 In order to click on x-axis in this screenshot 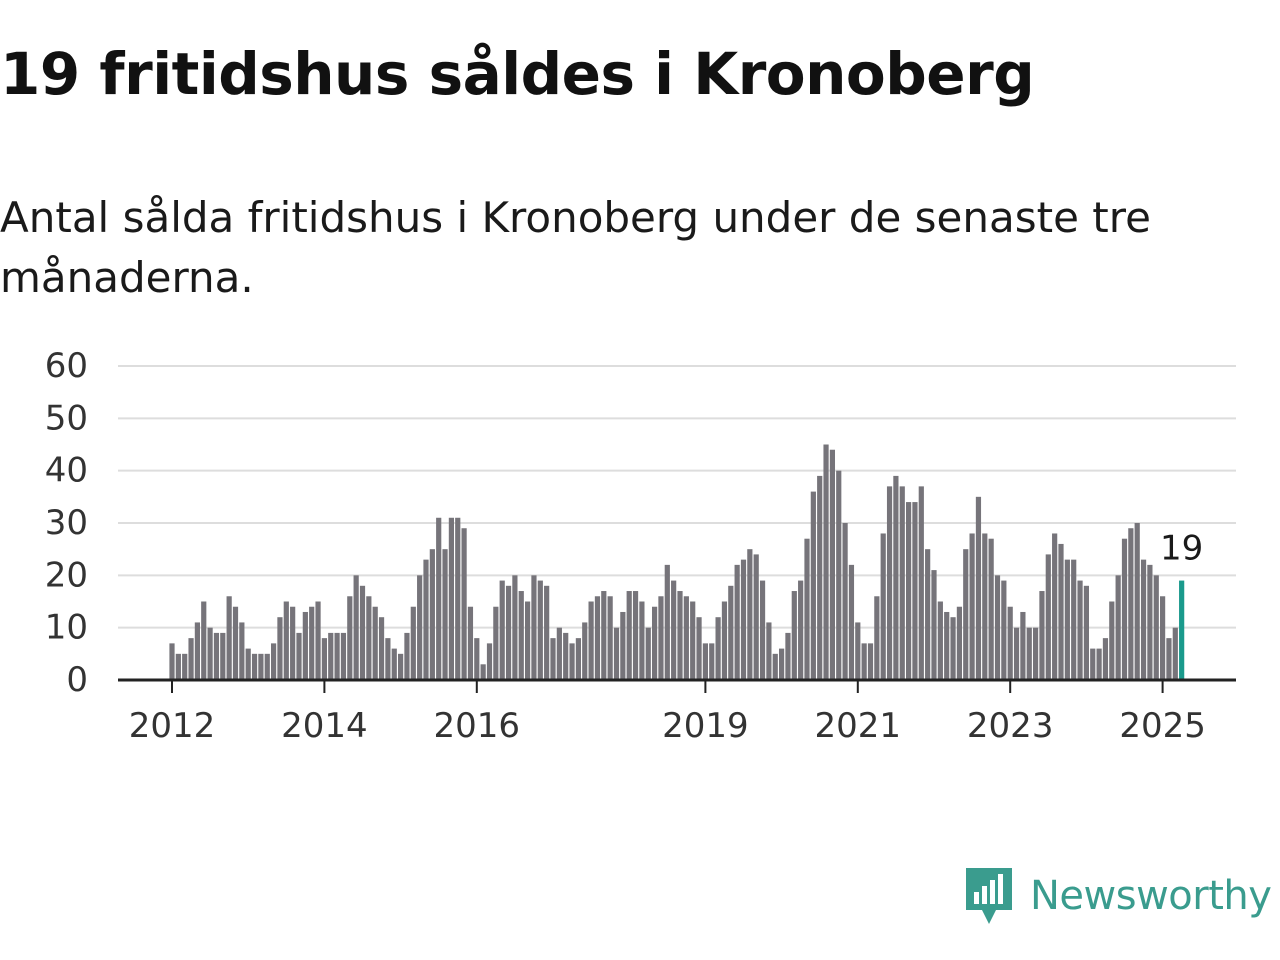, I will do `click(677, 685)`.